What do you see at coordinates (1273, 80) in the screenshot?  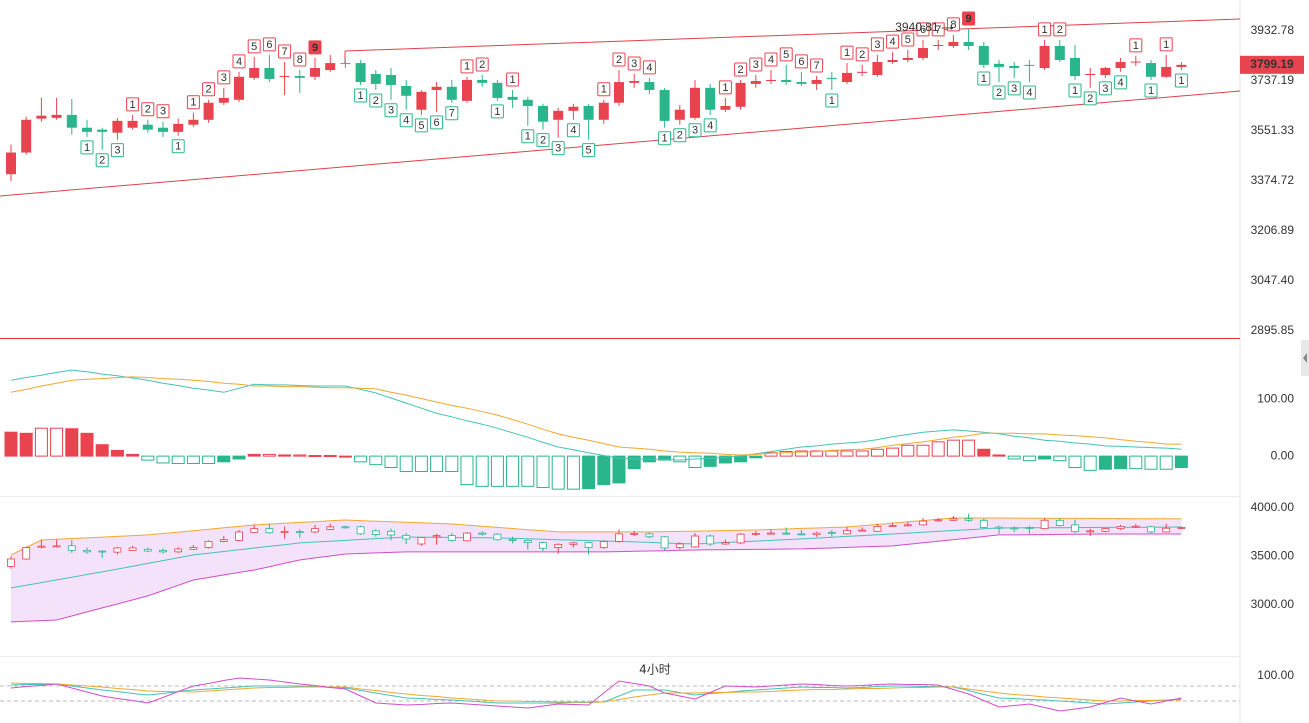 I see `y-tick-label: 3737.19` at bounding box center [1273, 80].